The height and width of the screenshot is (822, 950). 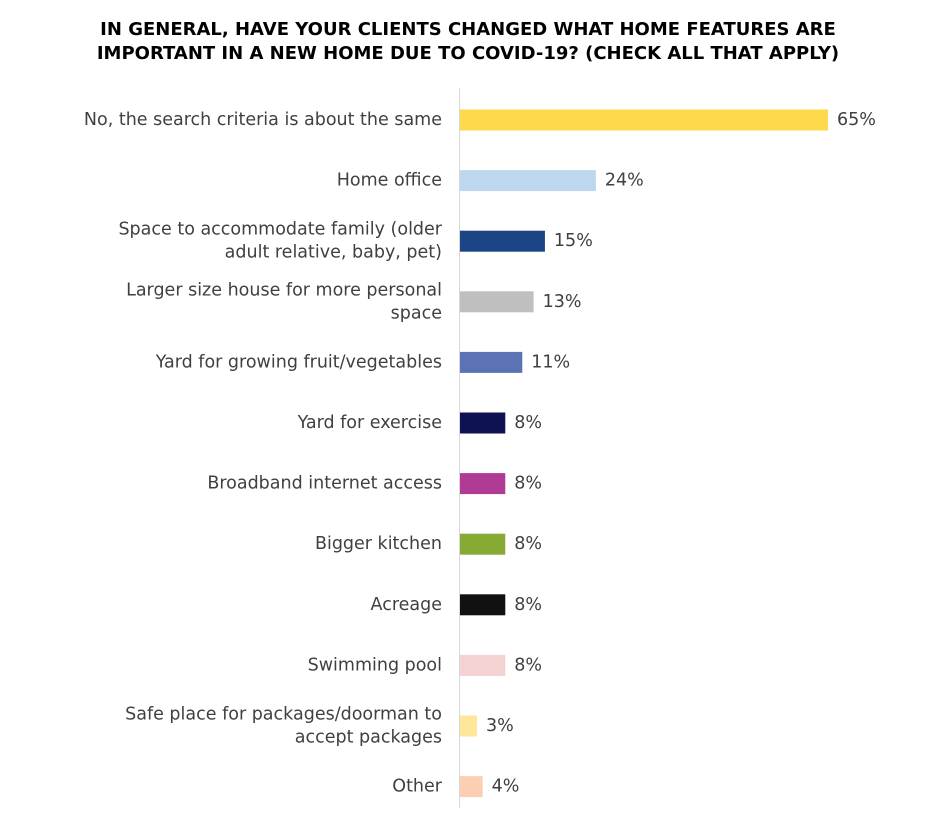 I want to click on category-label-line: Yard for exercise, so click(x=369, y=423).